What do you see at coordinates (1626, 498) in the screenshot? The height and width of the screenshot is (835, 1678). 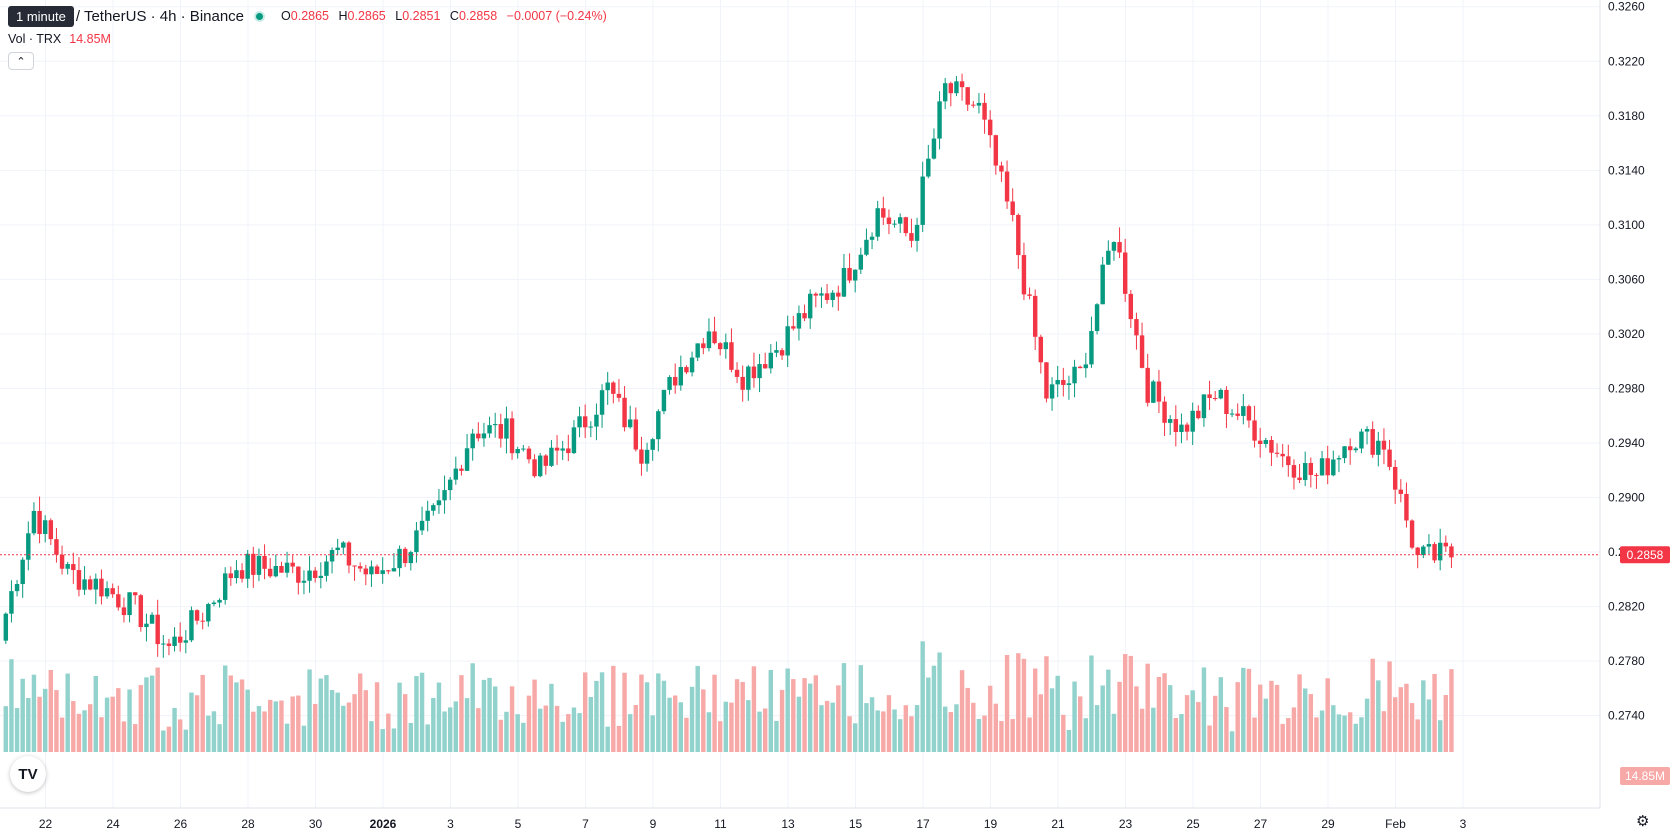 I see `price-tick-label: 0.2900` at bounding box center [1626, 498].